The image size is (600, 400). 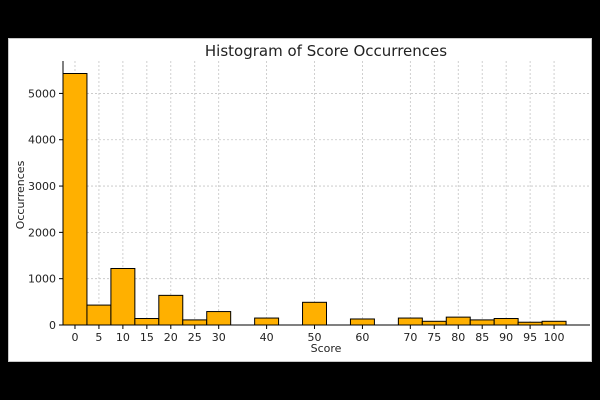 I want to click on x-tick-label: 70, so click(x=410, y=337).